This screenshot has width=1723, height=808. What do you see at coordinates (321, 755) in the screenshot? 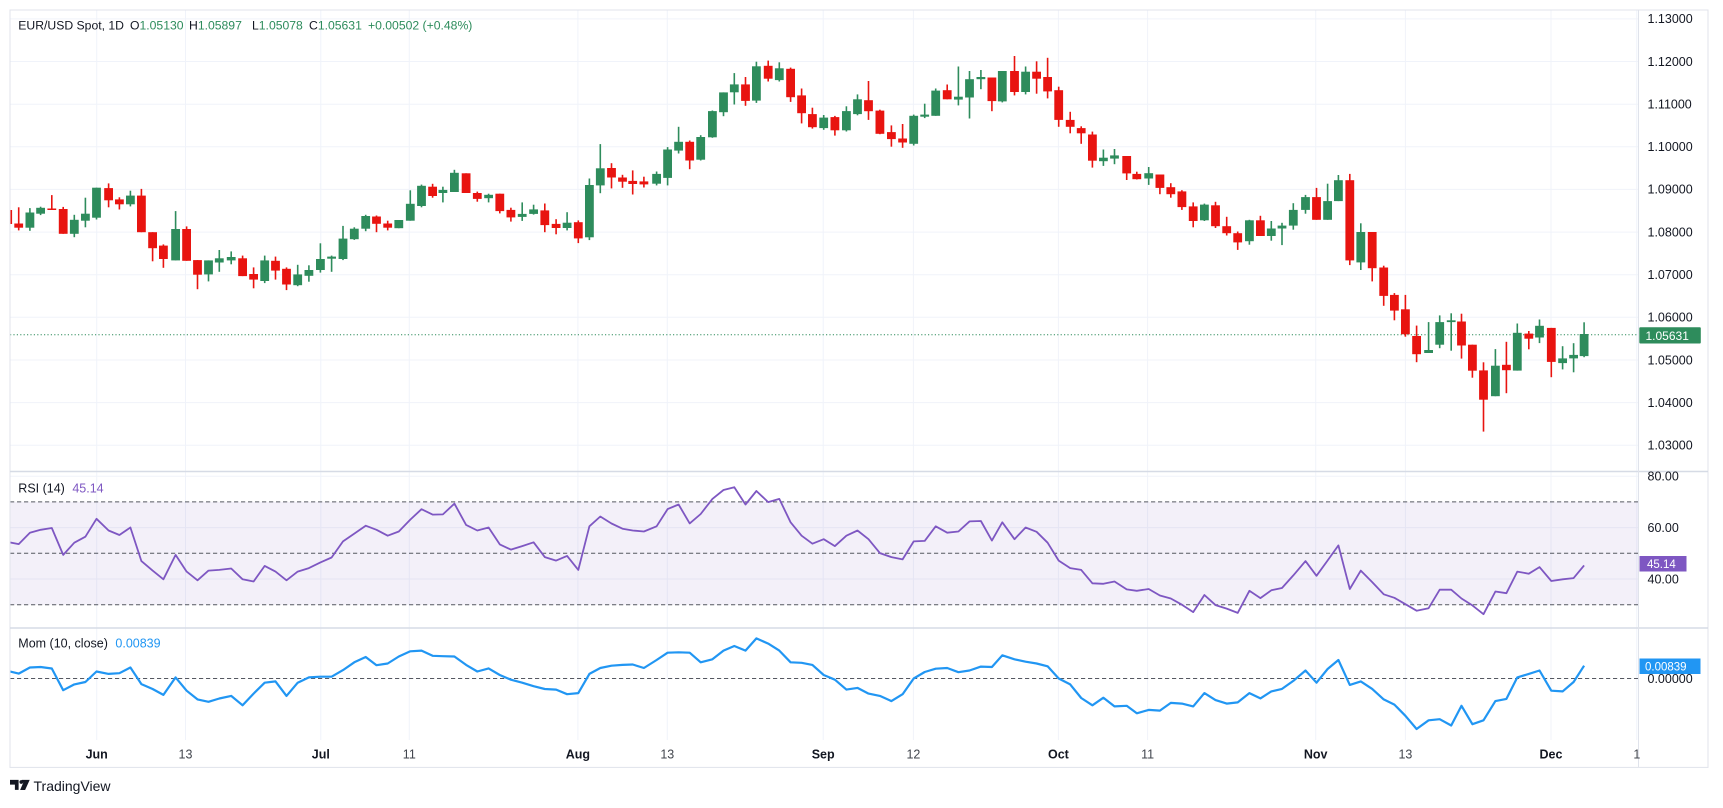
I see `svg-text: Jul` at bounding box center [321, 755].